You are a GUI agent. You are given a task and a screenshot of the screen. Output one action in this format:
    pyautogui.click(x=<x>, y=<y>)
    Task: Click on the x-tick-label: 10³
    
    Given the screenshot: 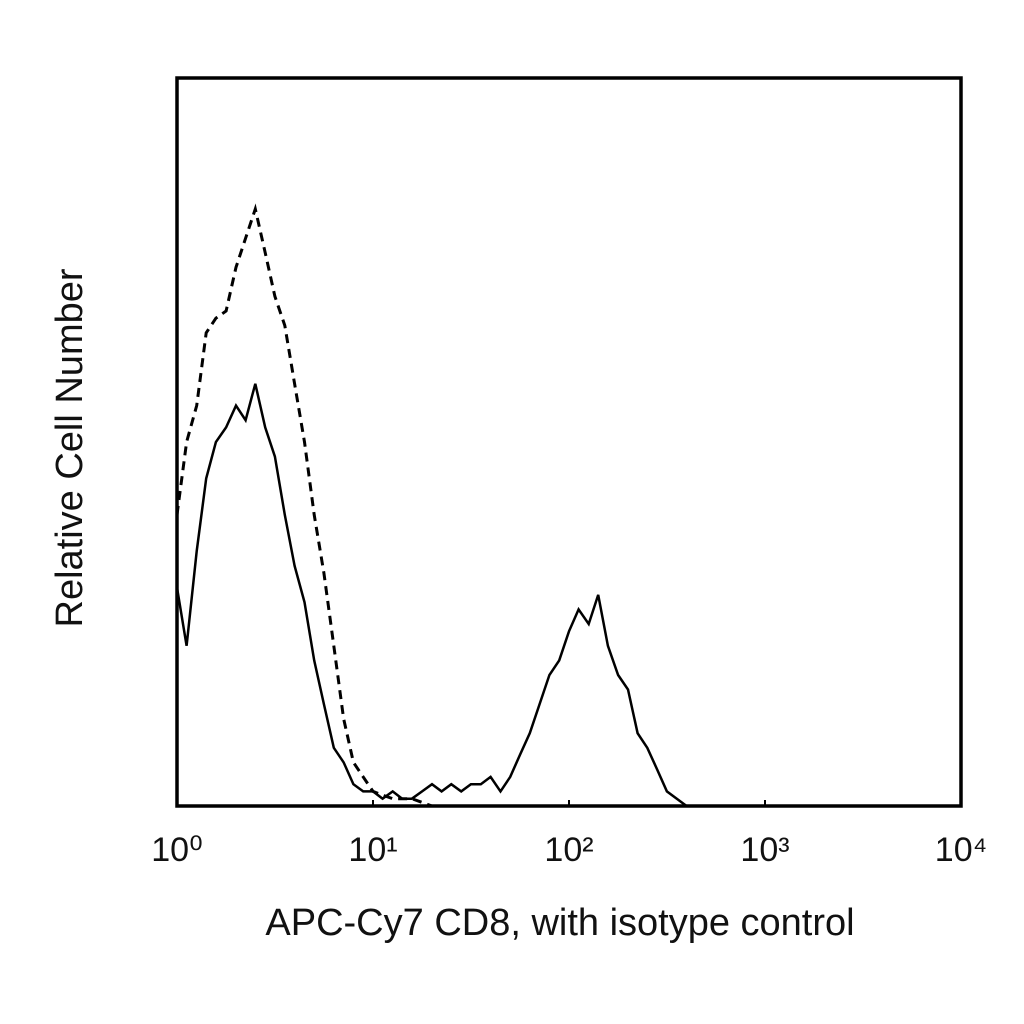 What is the action you would take?
    pyautogui.click(x=764, y=850)
    